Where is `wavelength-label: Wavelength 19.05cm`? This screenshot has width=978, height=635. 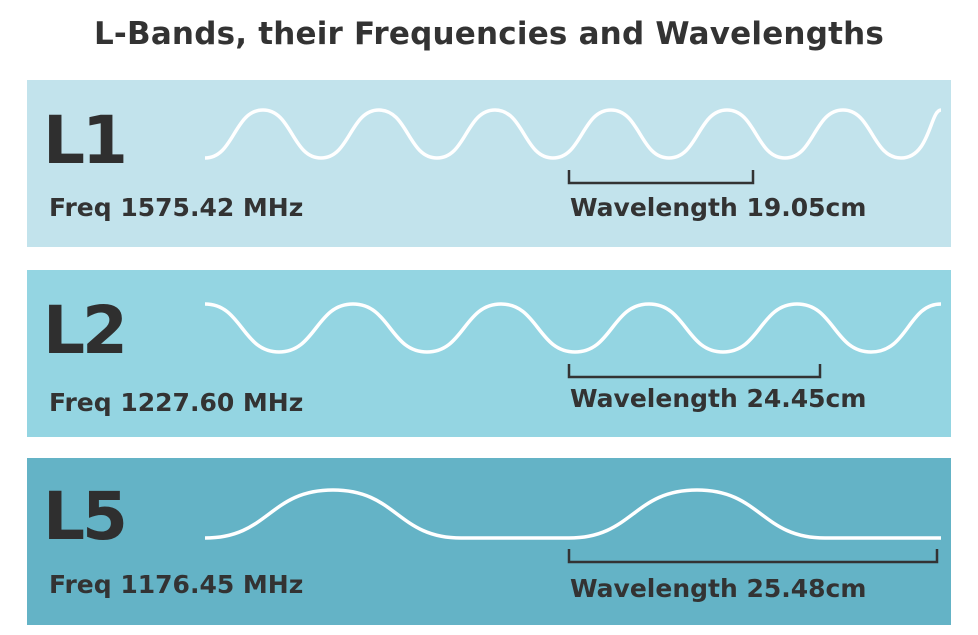 wavelength-label: Wavelength 19.05cm is located at coordinates (718, 207).